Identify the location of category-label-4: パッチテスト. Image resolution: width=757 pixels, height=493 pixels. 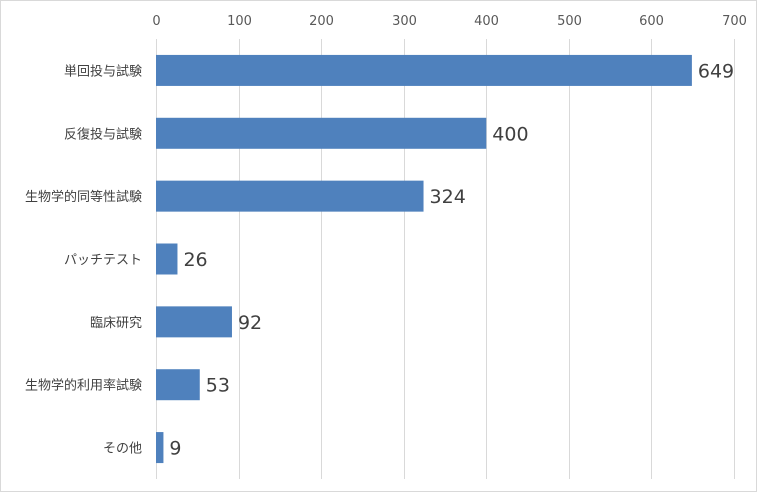
(103, 260).